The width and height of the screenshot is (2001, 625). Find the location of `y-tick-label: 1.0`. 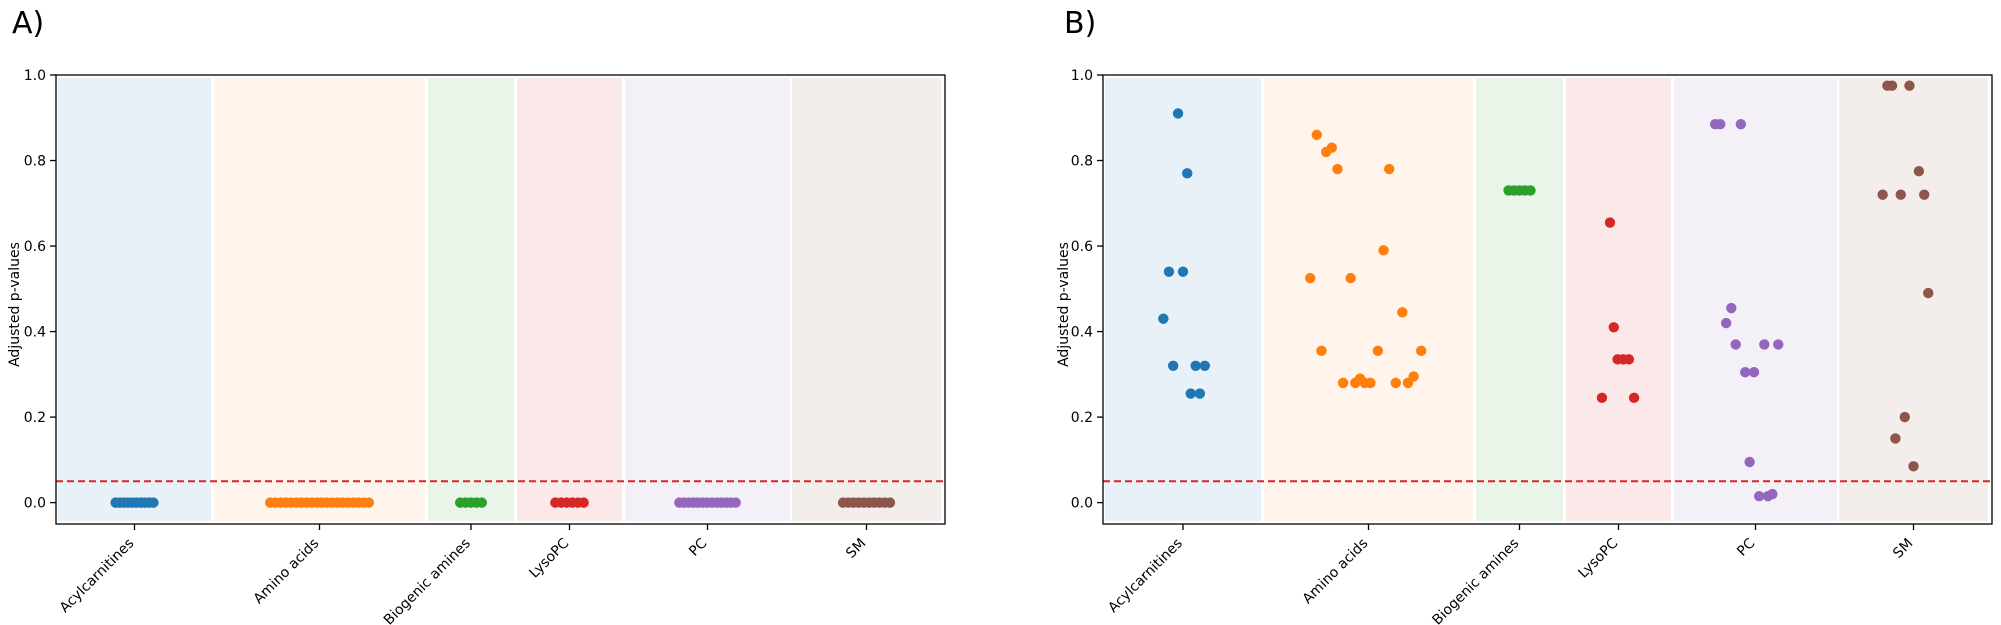

y-tick-label: 1.0 is located at coordinates (35, 76).